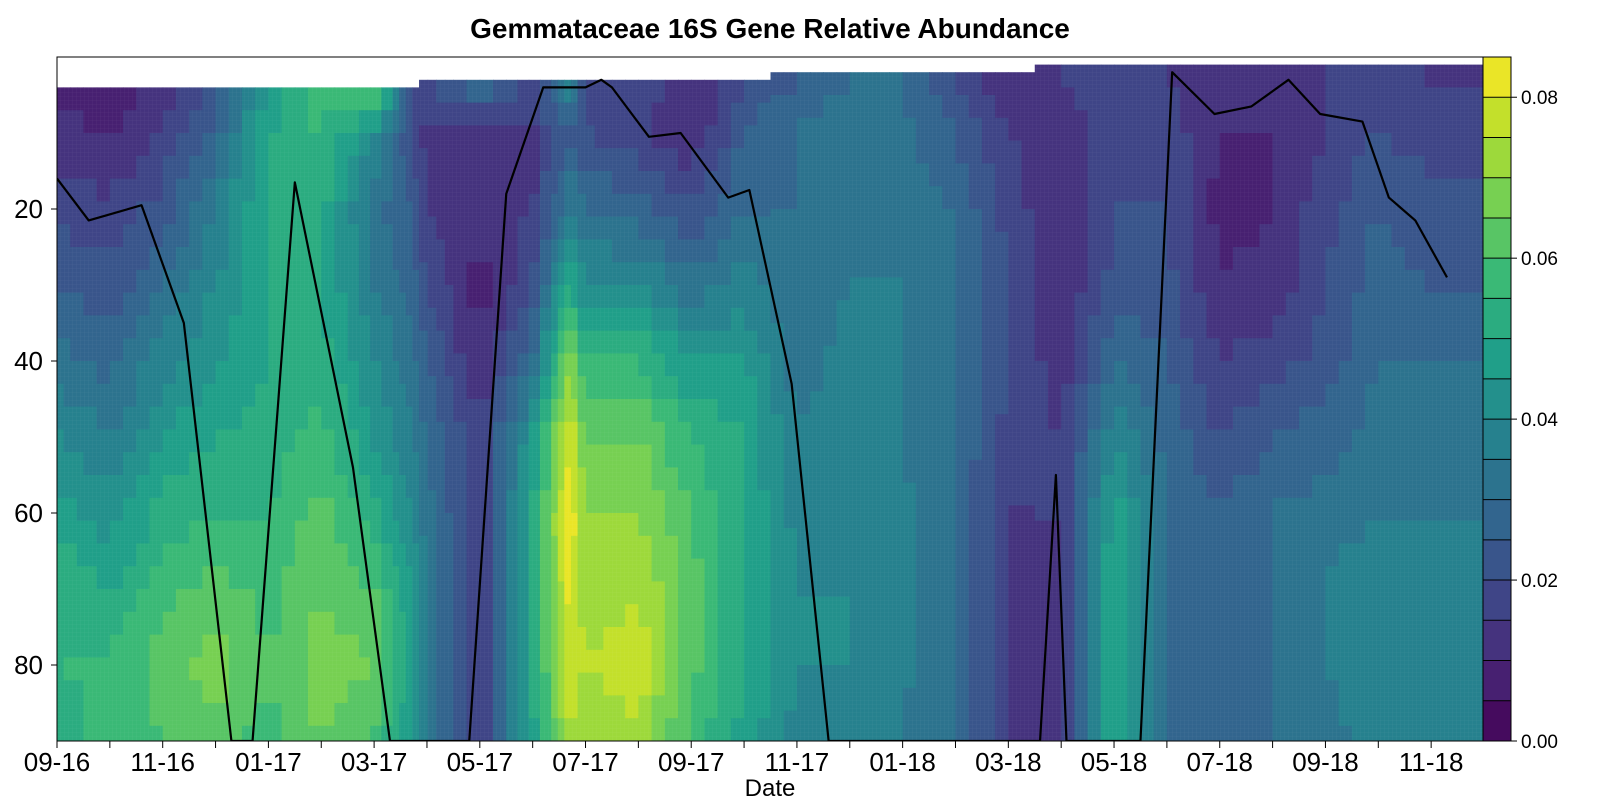  What do you see at coordinates (1520, 404) in the screenshot?
I see `colorbar: 0.00 0.02 0.04 0.06 0.08` at bounding box center [1520, 404].